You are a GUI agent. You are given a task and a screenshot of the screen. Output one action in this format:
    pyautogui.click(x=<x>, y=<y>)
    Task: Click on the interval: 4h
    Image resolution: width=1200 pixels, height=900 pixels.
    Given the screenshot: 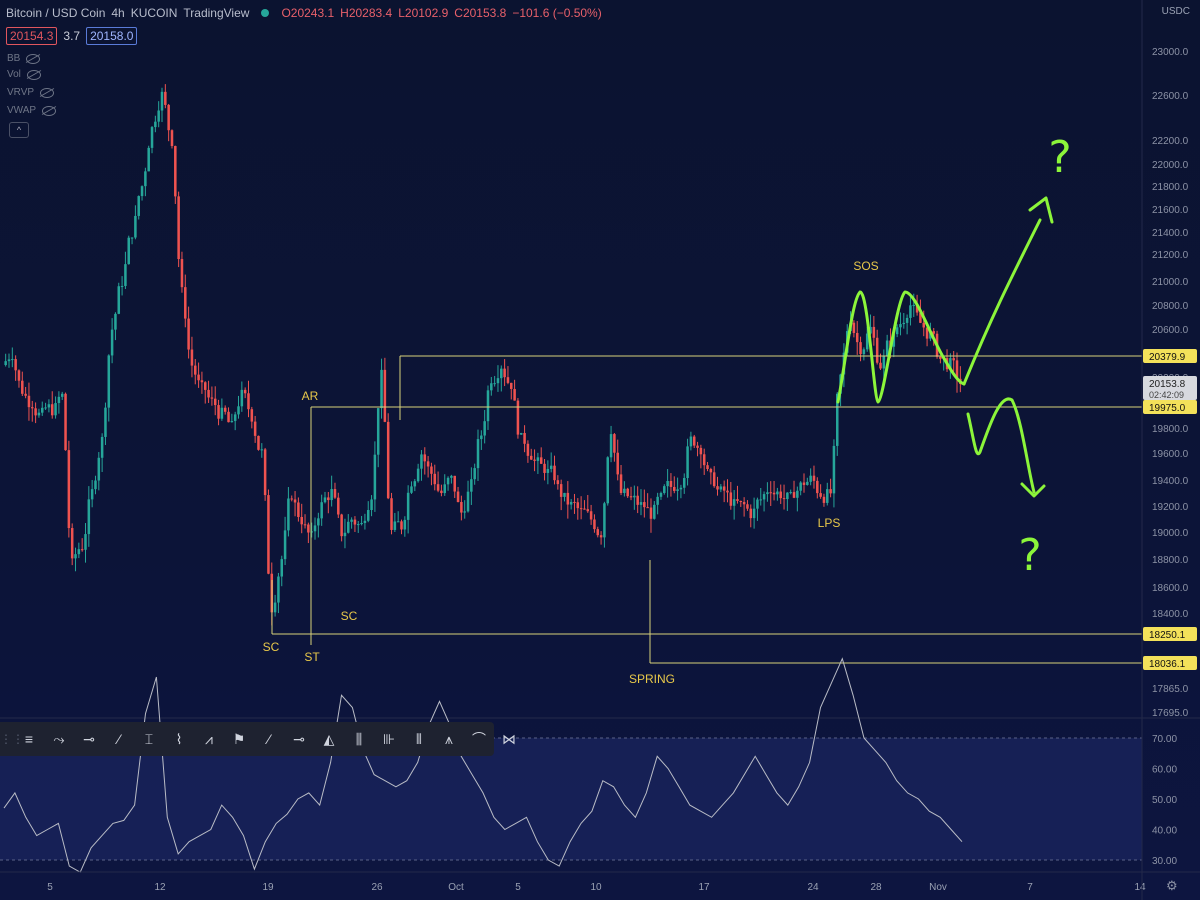 What is the action you would take?
    pyautogui.click(x=118, y=13)
    